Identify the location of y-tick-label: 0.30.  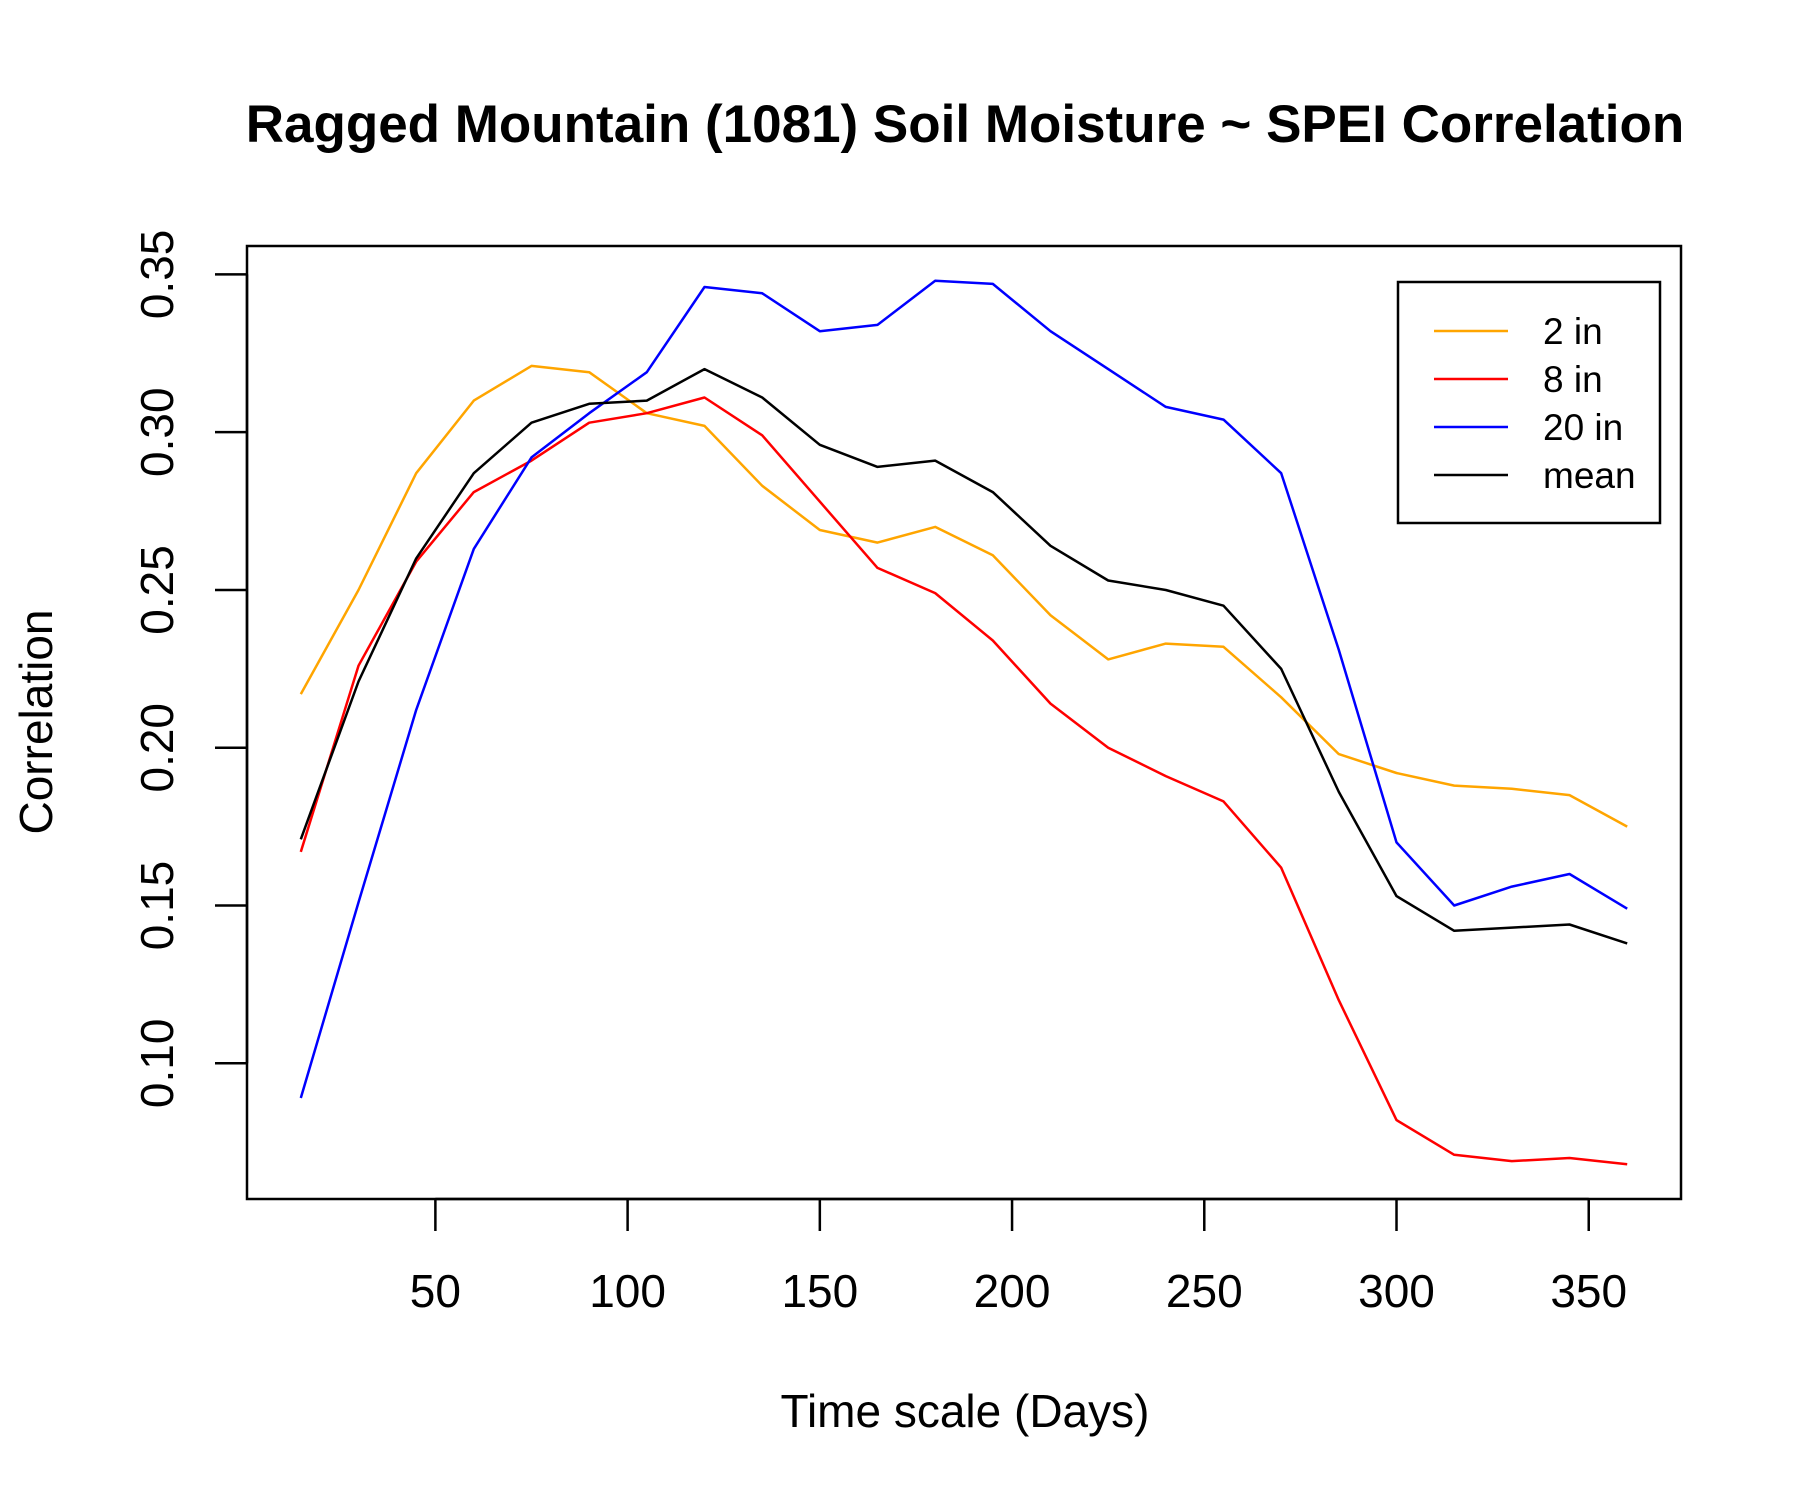
(157, 432).